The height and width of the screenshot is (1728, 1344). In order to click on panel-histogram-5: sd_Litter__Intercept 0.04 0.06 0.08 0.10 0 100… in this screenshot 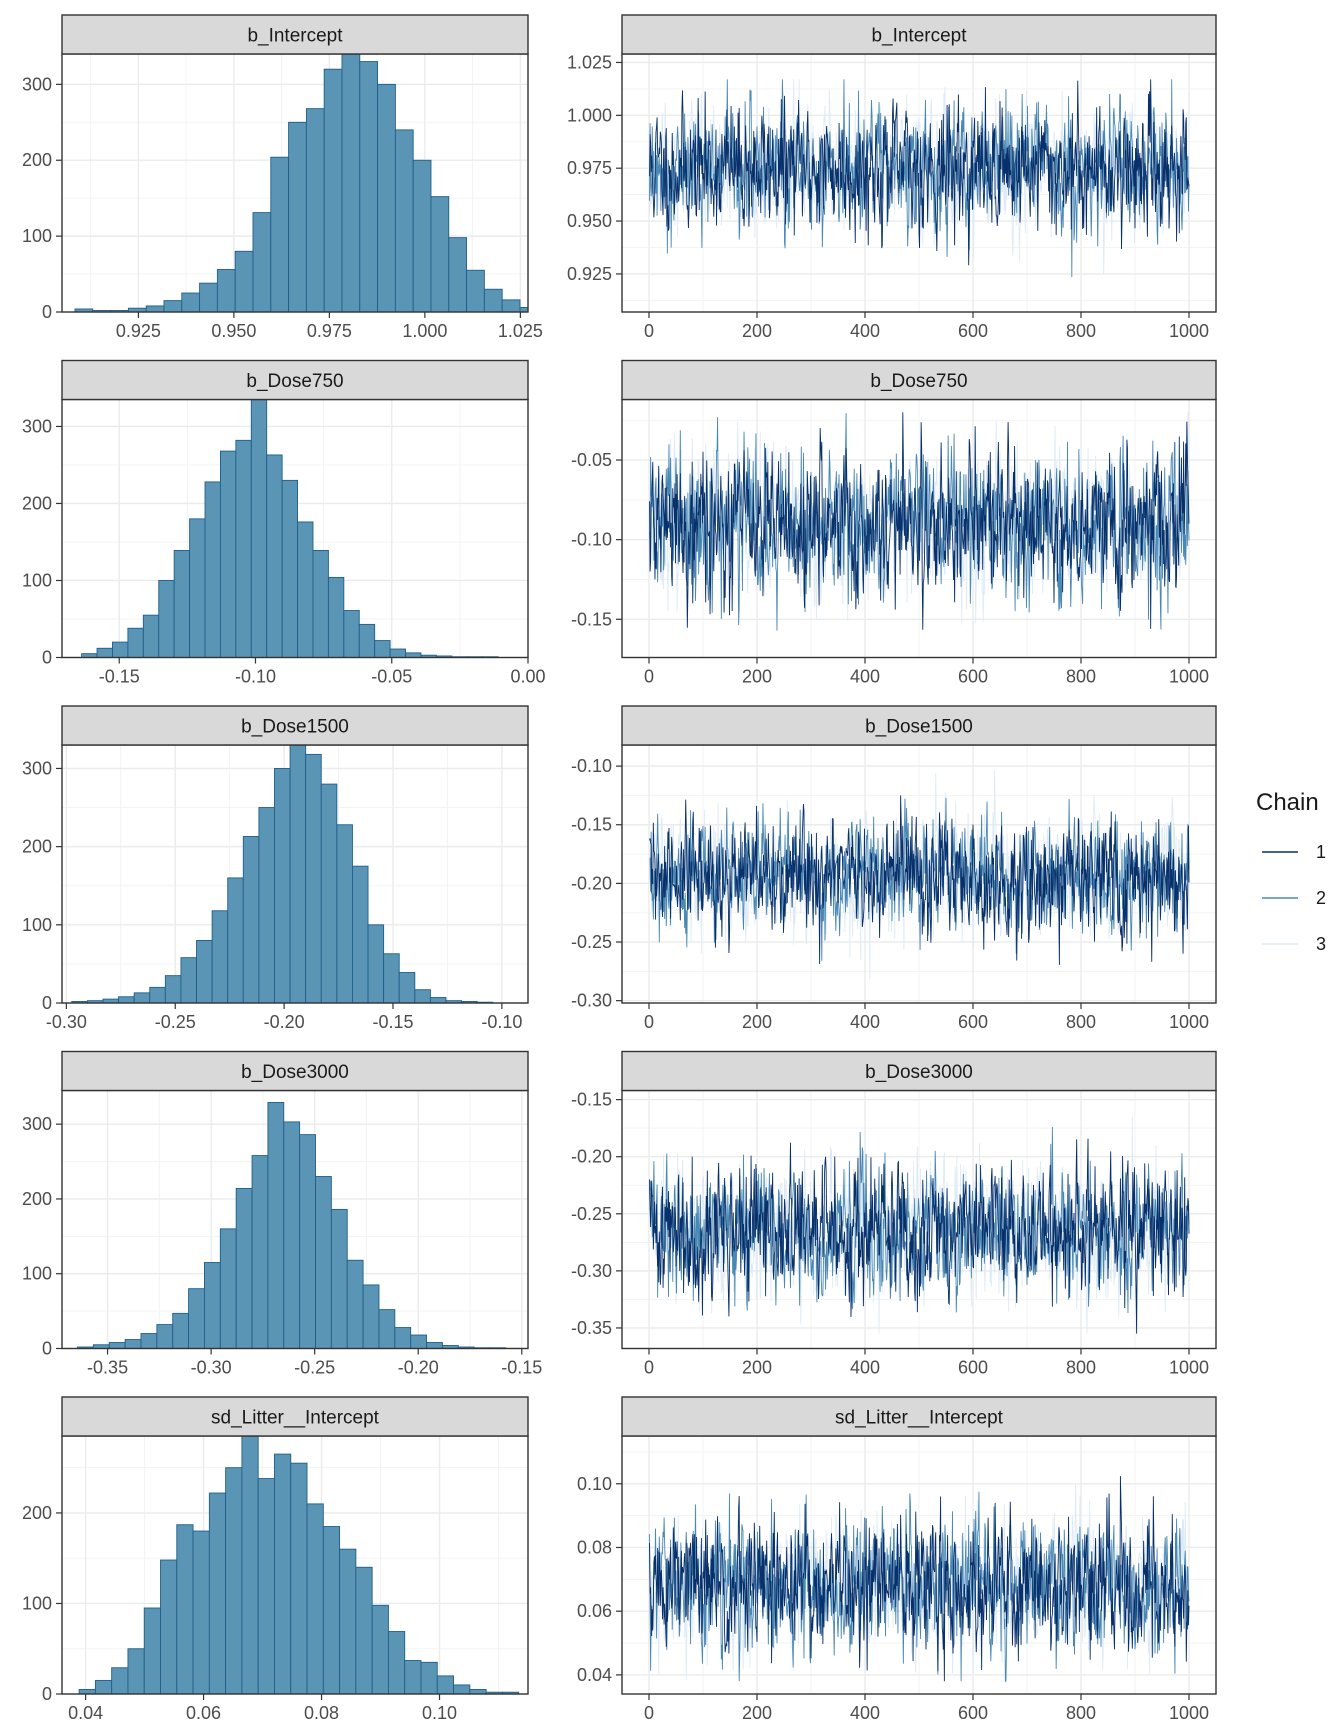, I will do `click(275, 1559)`.